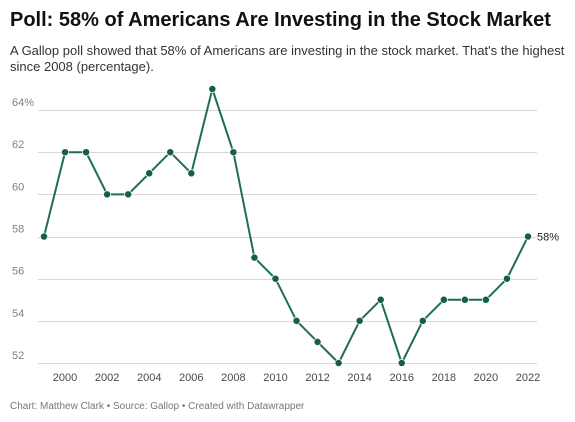  Describe the element at coordinates (18, 314) in the screenshot. I see `y-tick-label: 54` at that location.